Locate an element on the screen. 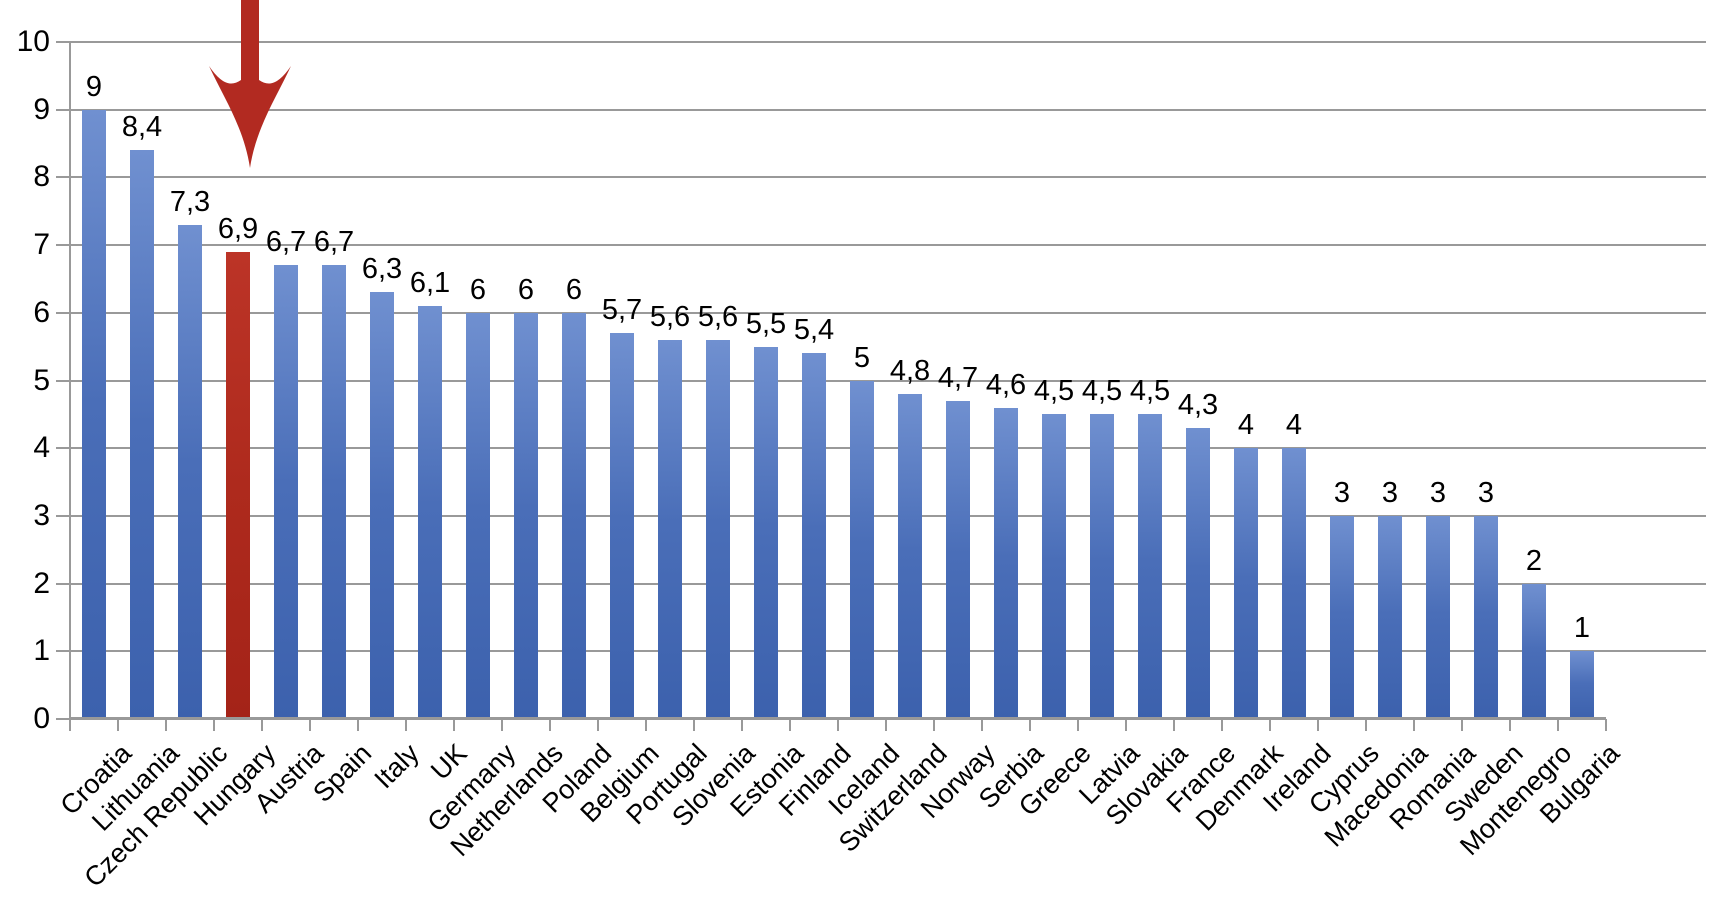 The height and width of the screenshot is (920, 1722). bar-denmark is located at coordinates (1246, 583).